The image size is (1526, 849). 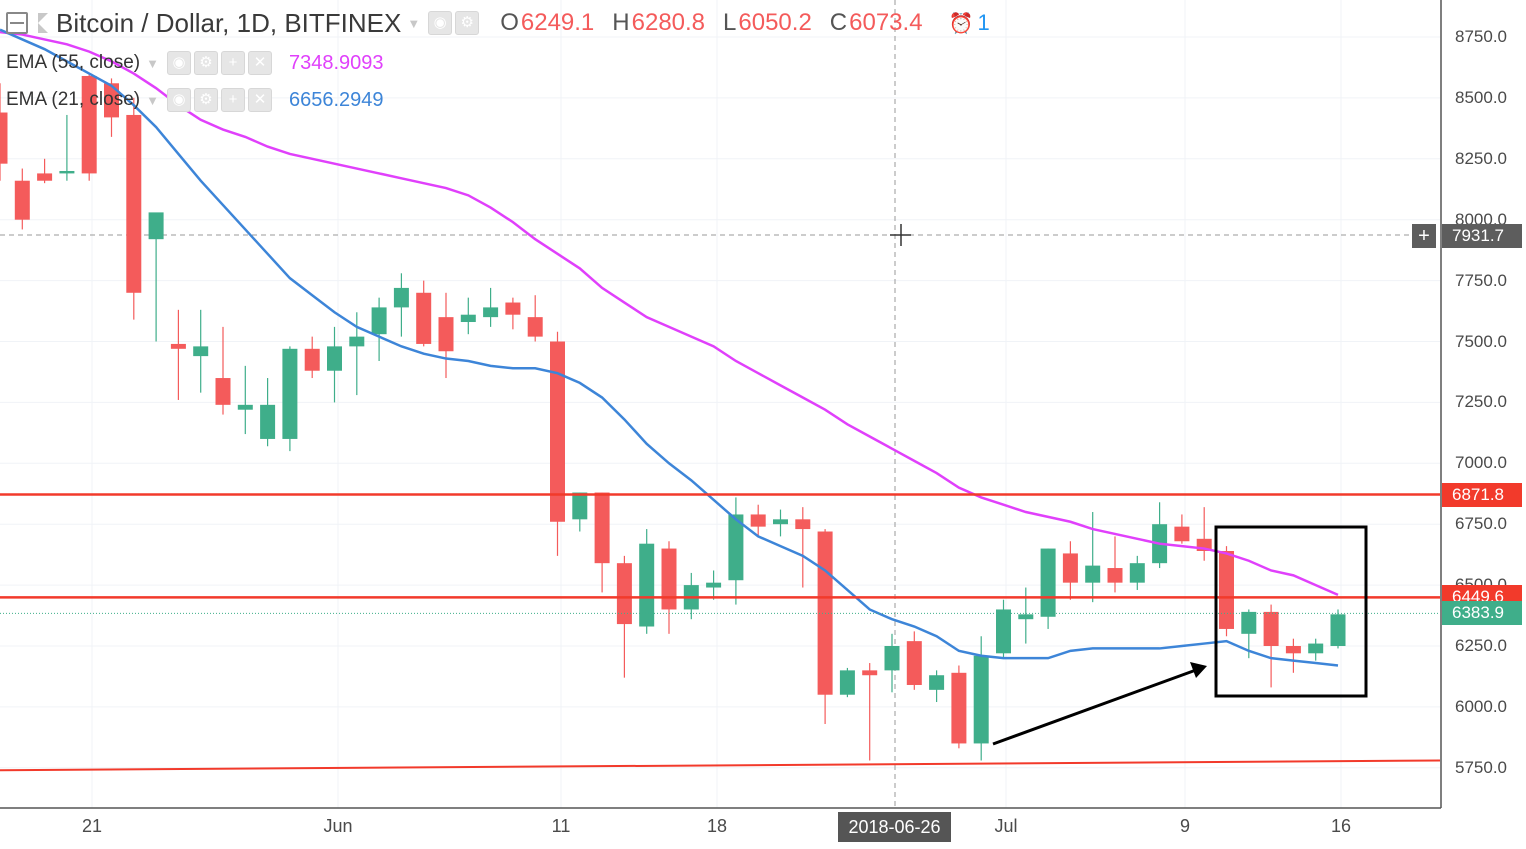 What do you see at coordinates (338, 826) in the screenshot?
I see `time-tick: Jun` at bounding box center [338, 826].